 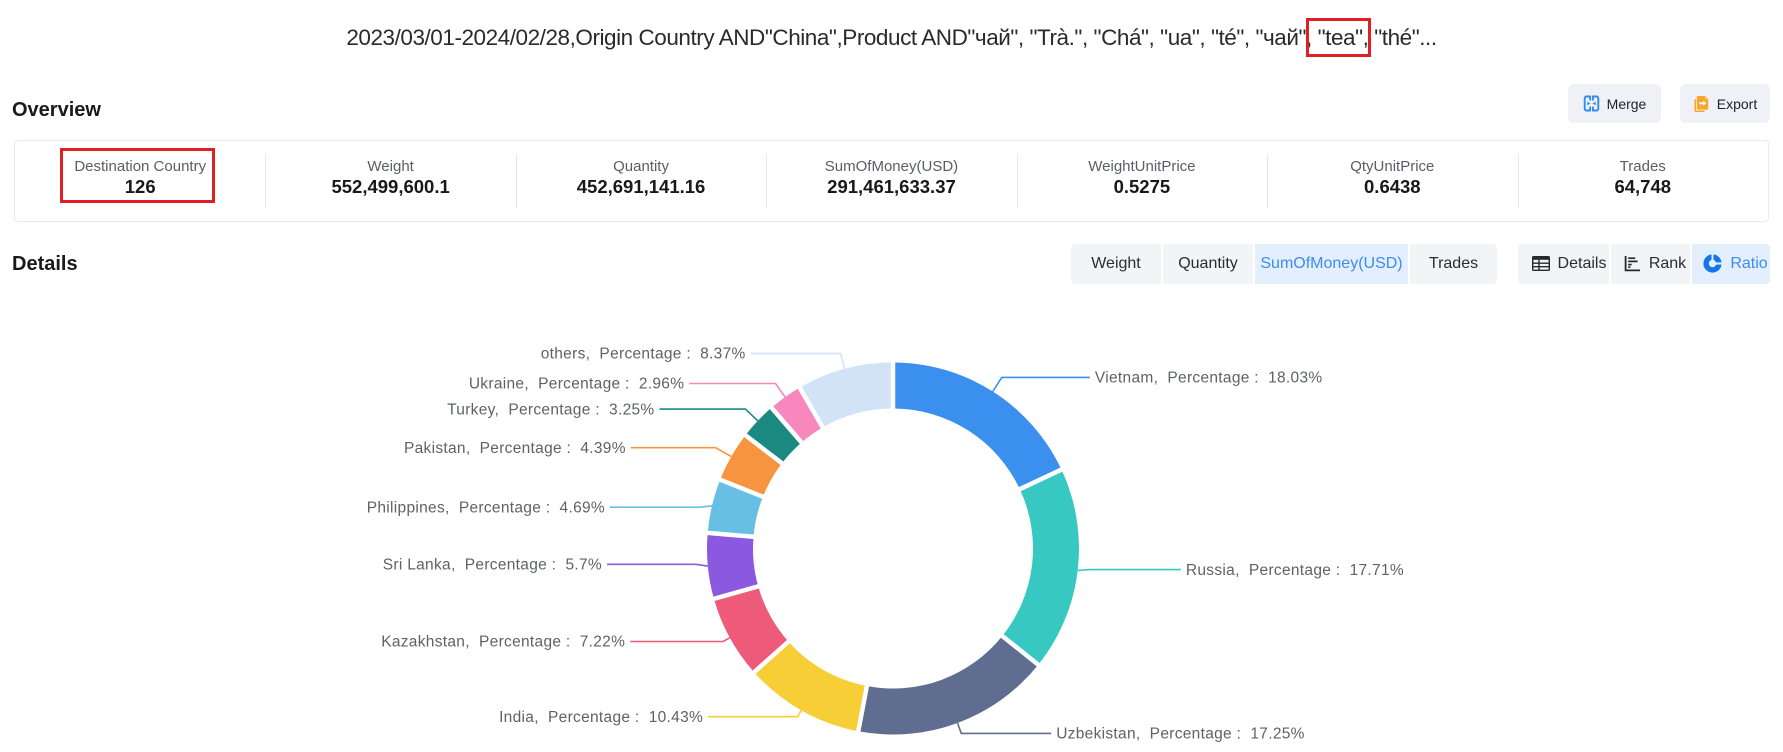 I want to click on svg-text:Philippines, Percentage : 4.: Philippines, Percentage : 4.69%, so click(x=486, y=507).